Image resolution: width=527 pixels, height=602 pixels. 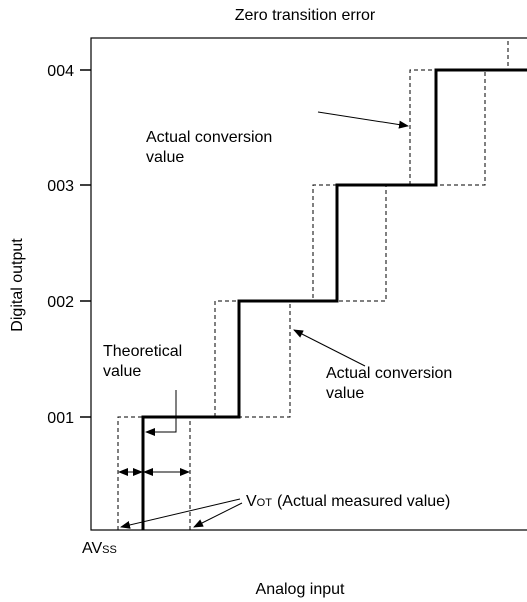 I want to click on y-axis-label: Digital output, so click(x=17, y=285).